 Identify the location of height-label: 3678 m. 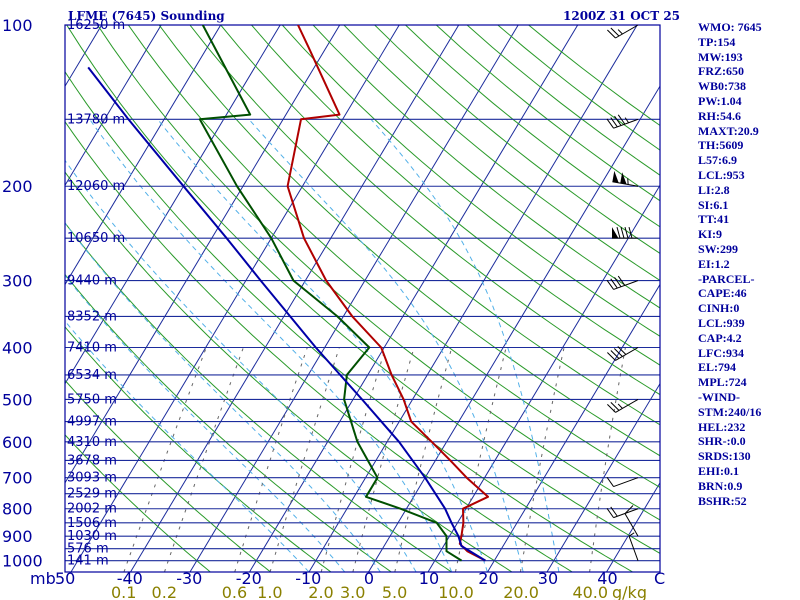
(92, 460).